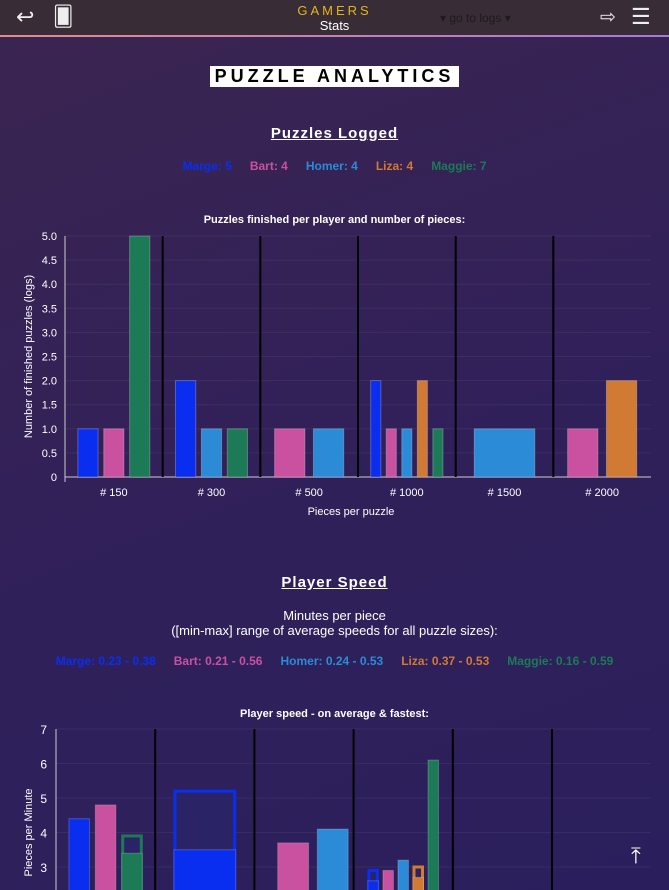  I want to click on y-tick-label: 6, so click(43, 765).